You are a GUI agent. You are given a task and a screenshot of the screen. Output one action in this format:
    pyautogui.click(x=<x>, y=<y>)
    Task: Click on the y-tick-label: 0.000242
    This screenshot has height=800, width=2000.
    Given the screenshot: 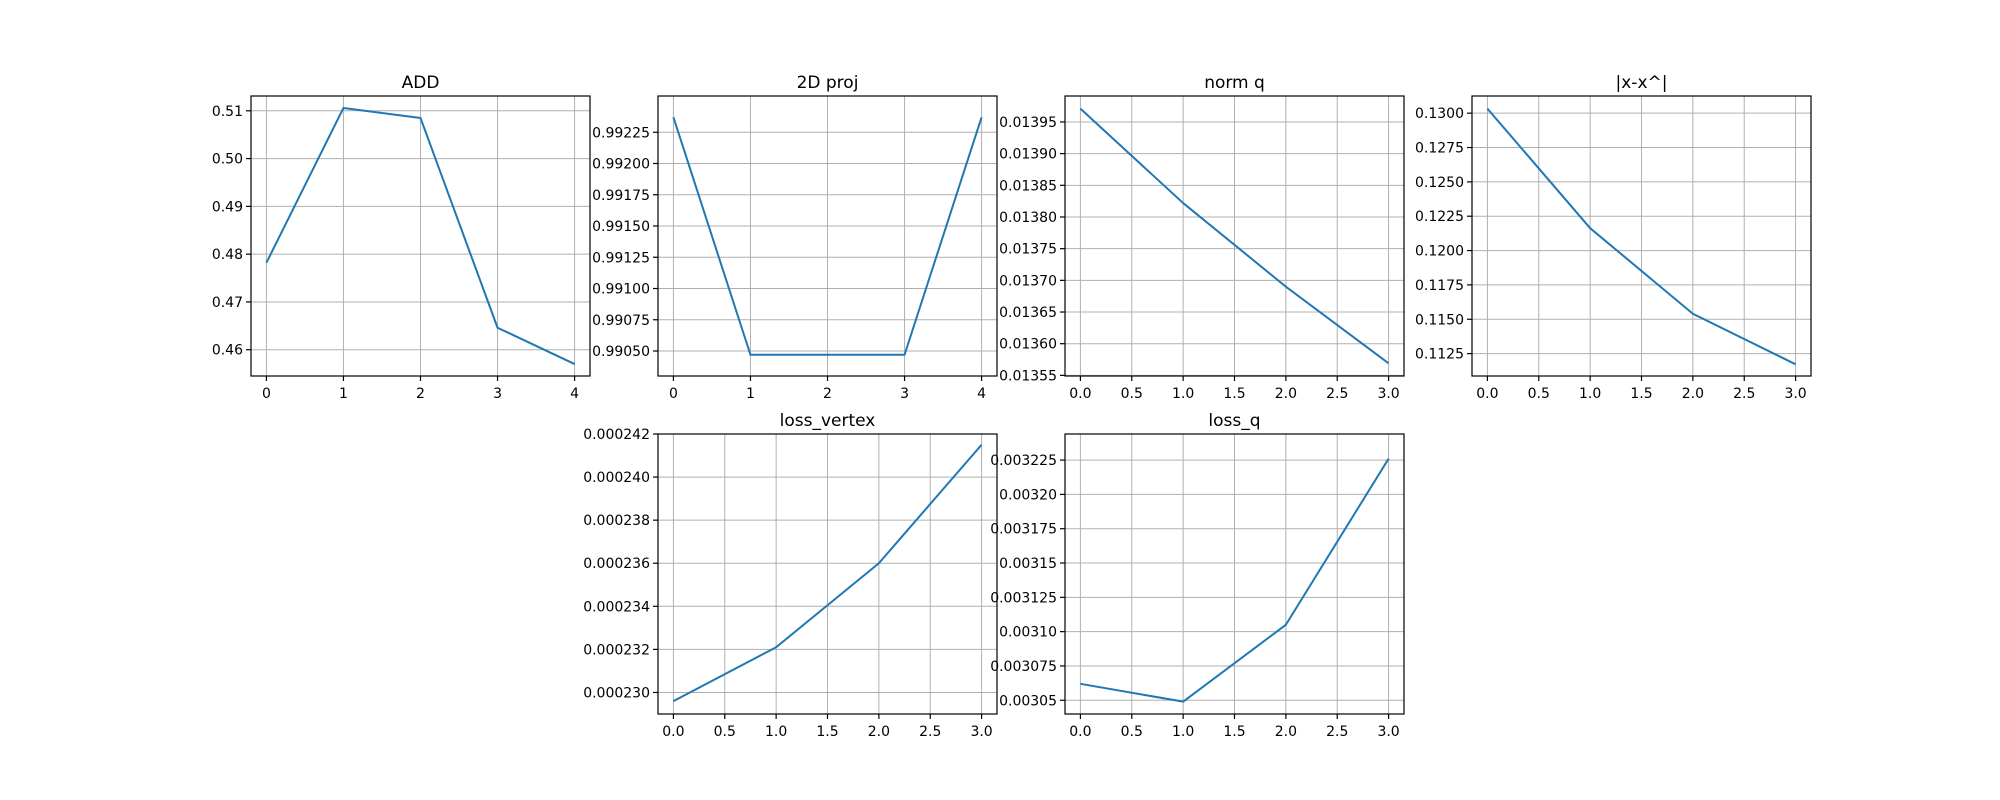 What is the action you would take?
    pyautogui.click(x=616, y=435)
    